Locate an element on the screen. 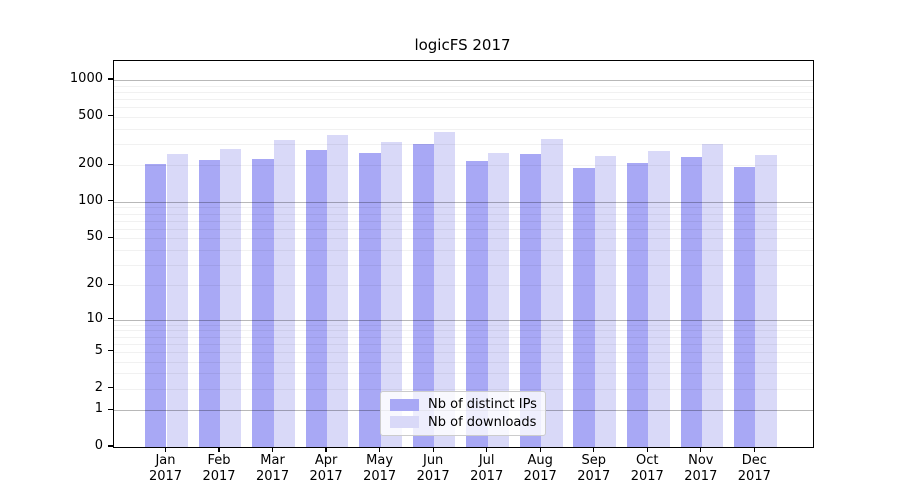  bar-downloads-jul is located at coordinates (498, 299).